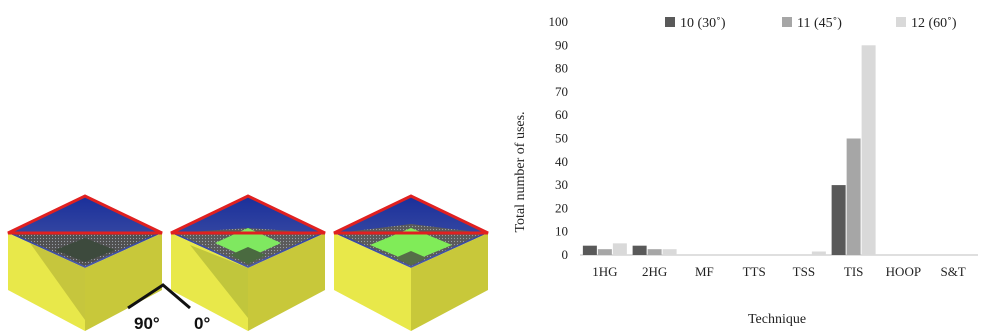 This screenshot has height=331, width=985. What do you see at coordinates (561, 44) in the screenshot?
I see `y-tick-label: 90` at bounding box center [561, 44].